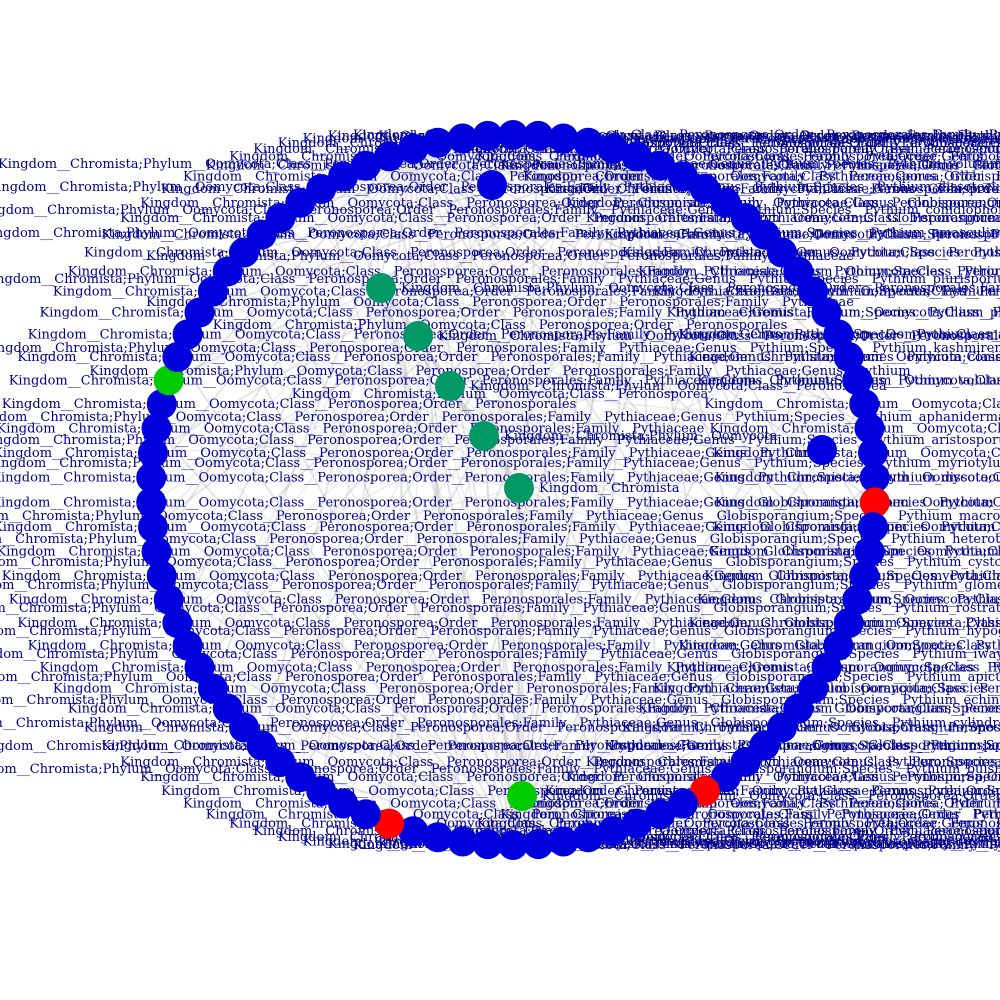 This screenshot has height=1000, width=1000. Describe the element at coordinates (168, 380) in the screenshot. I see `ring-node-green` at that location.